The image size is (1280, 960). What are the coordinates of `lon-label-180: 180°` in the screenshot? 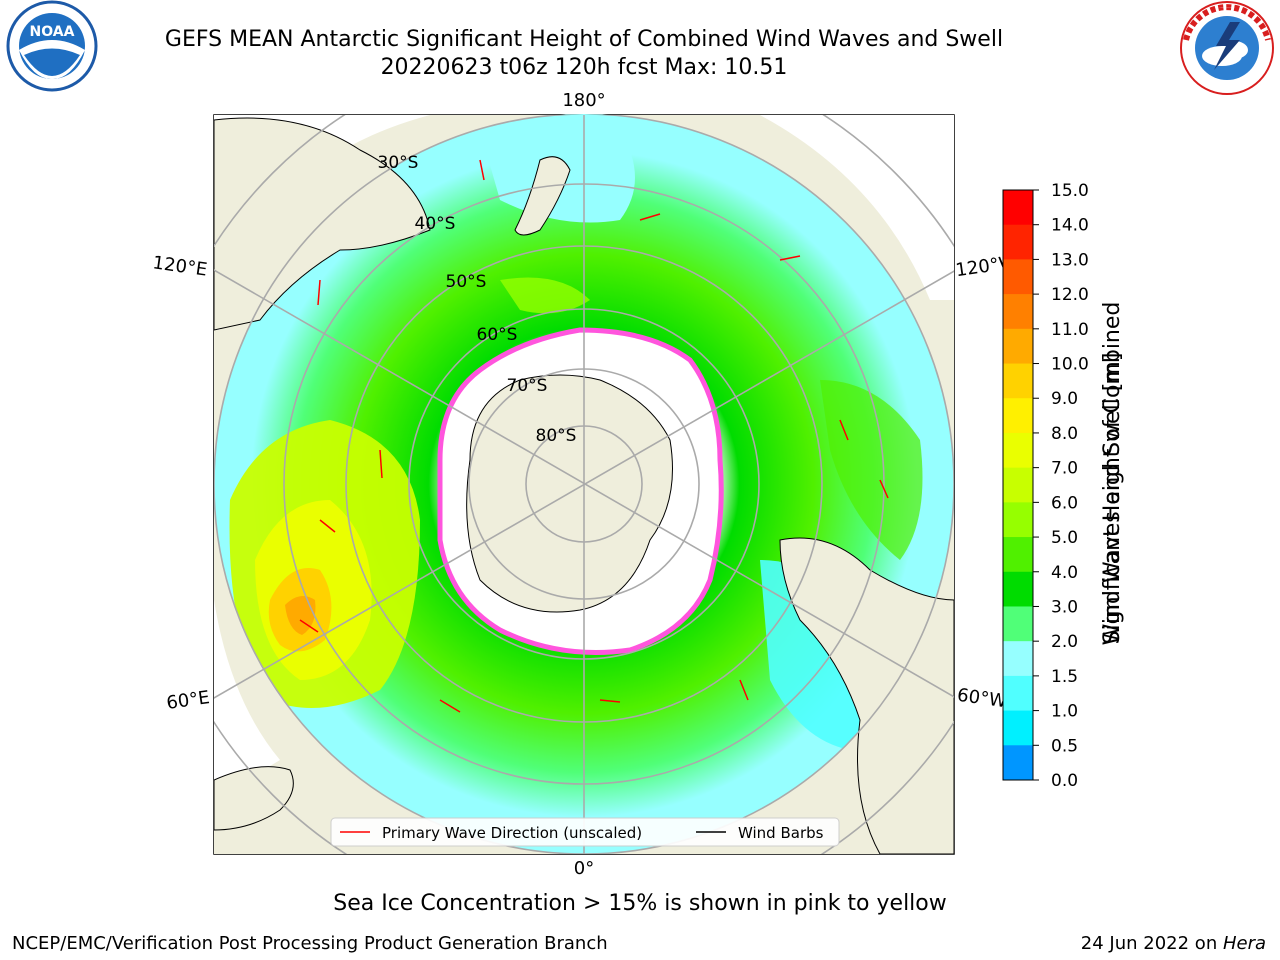 It's located at (583, 100).